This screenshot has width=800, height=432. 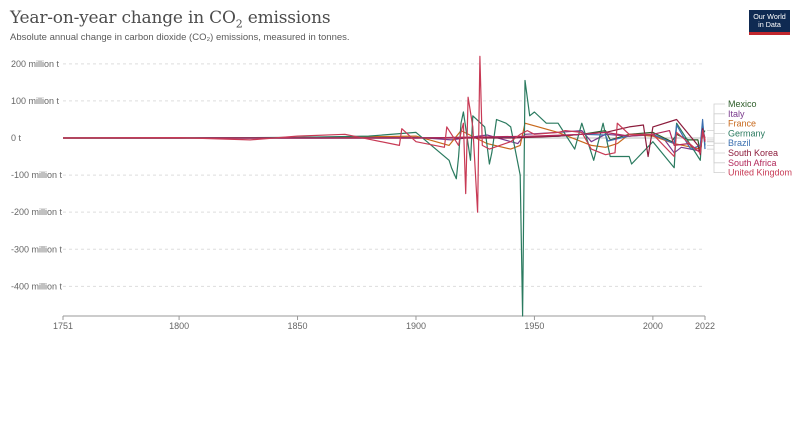 I want to click on legend-label-brazil: Brazil, so click(x=739, y=143).